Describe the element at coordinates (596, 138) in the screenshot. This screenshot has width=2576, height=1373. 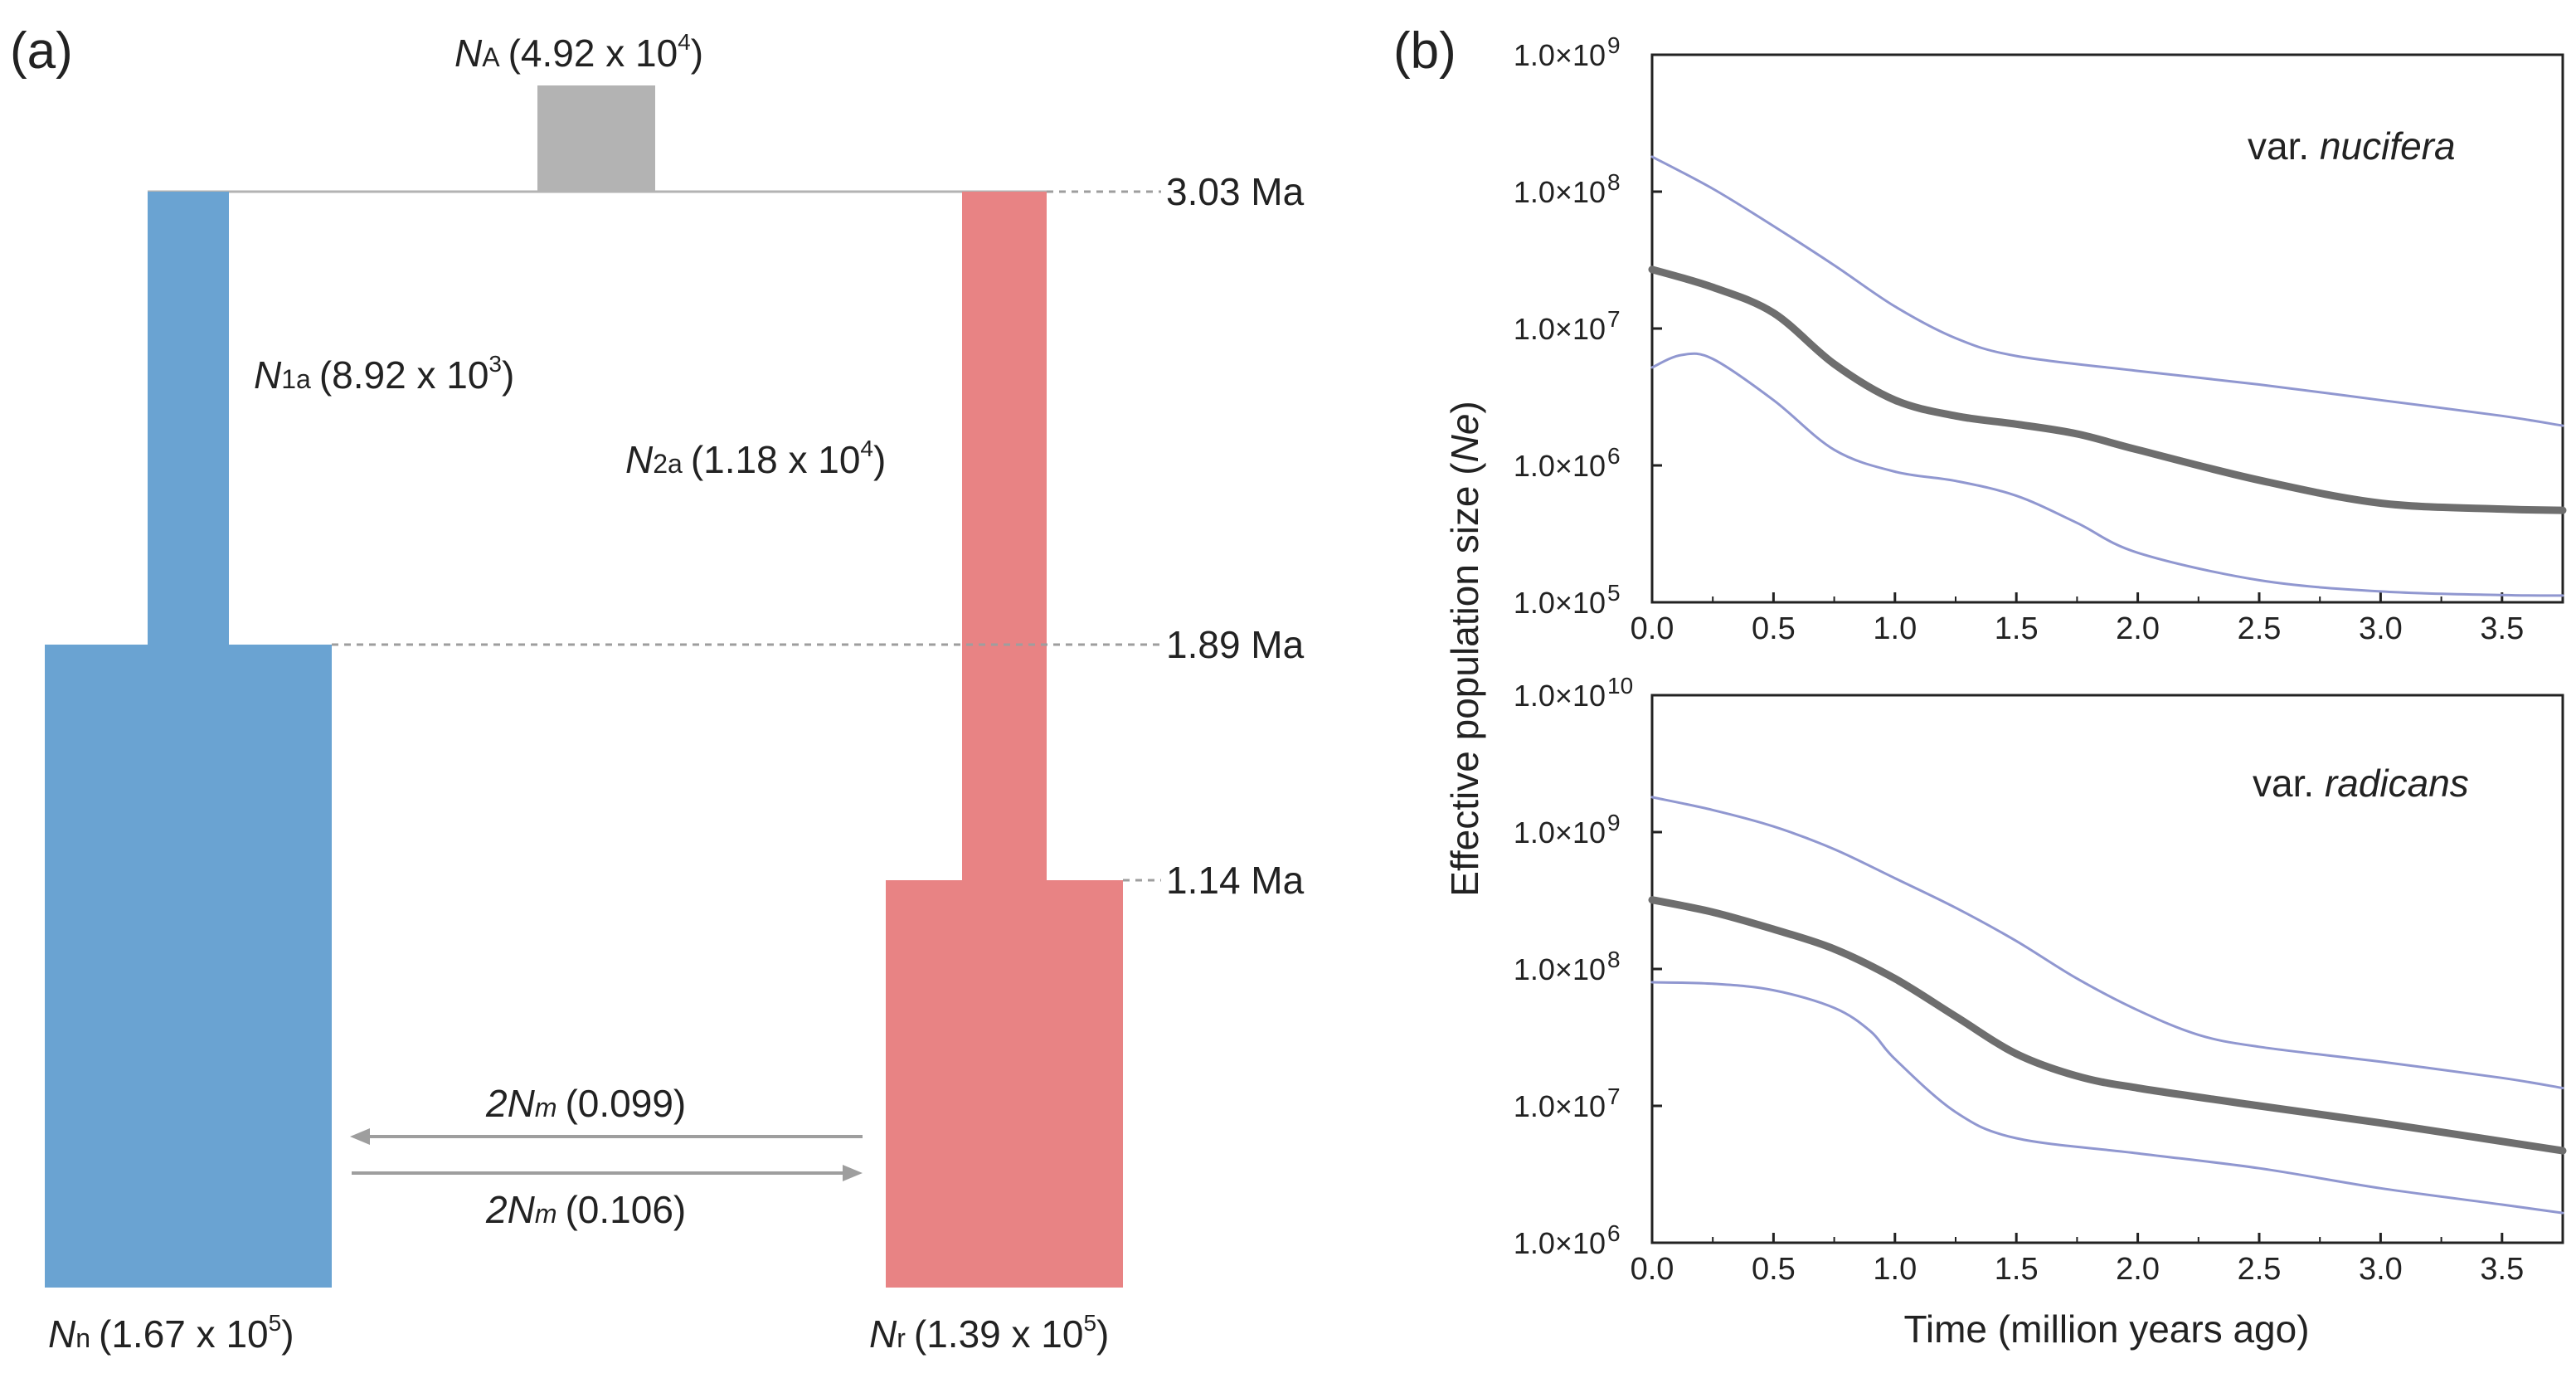
I see `ancestral-population-block` at that location.